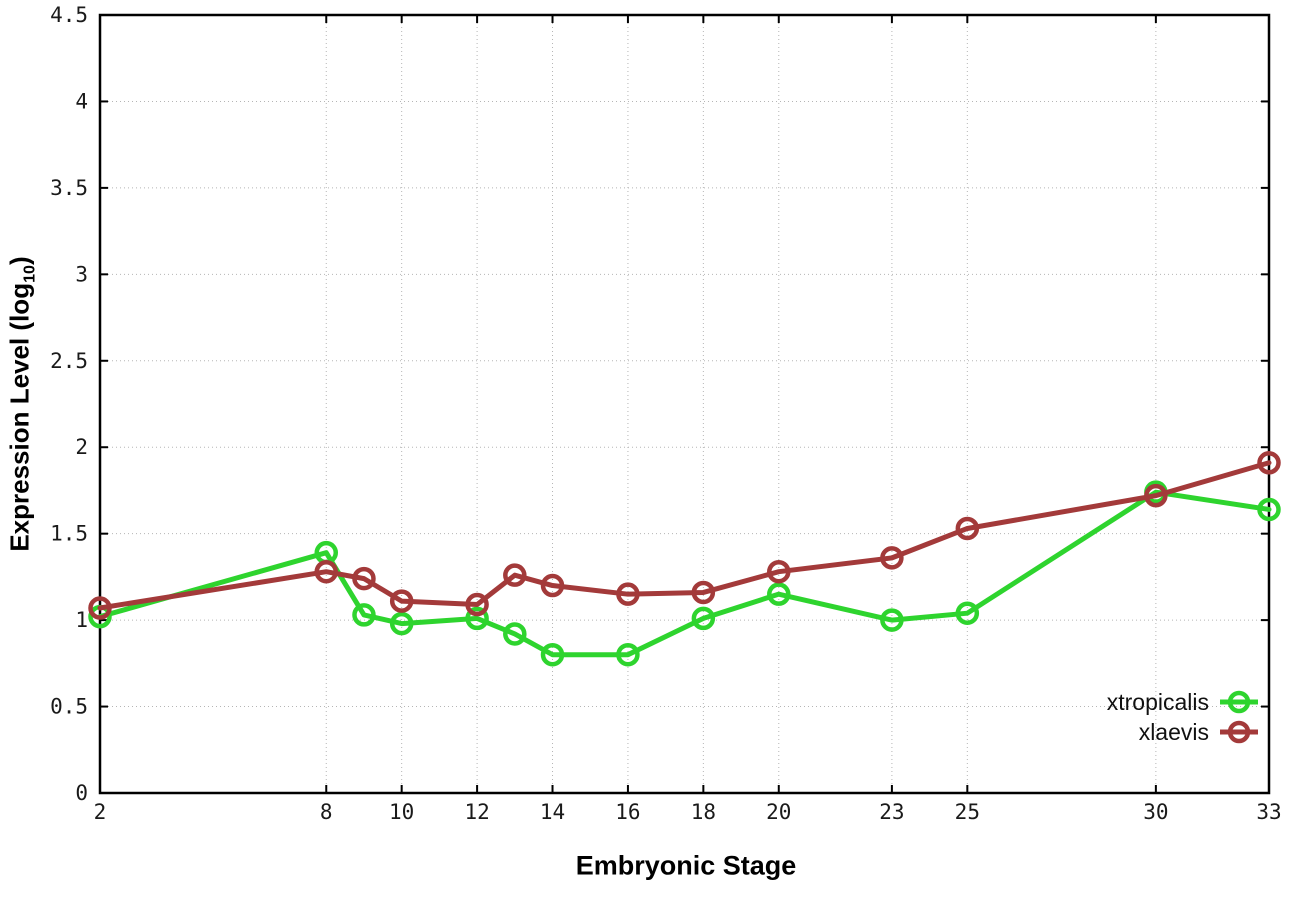 The image size is (1296, 907). What do you see at coordinates (476, 812) in the screenshot?
I see `x-tick-label: 12` at bounding box center [476, 812].